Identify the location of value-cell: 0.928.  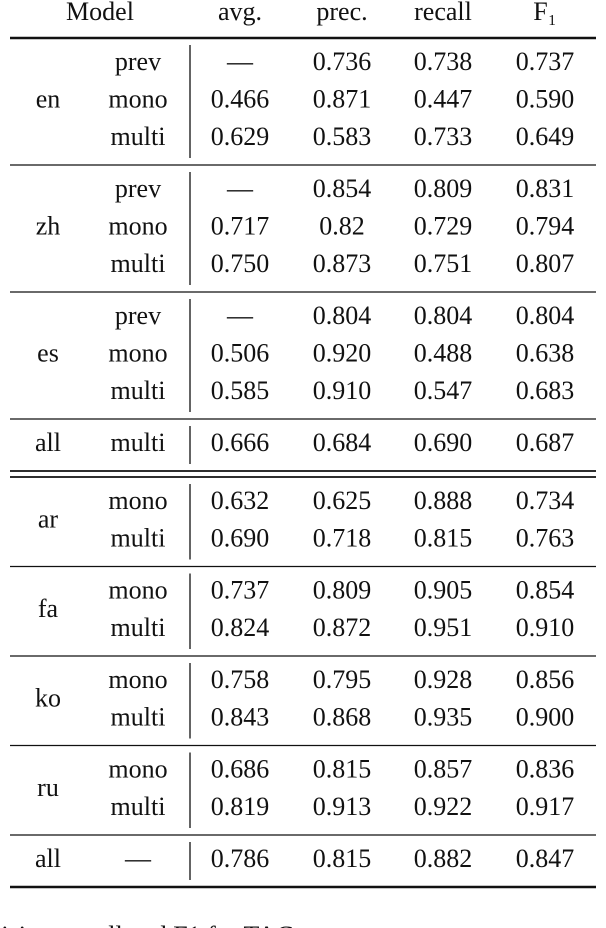
(443, 679).